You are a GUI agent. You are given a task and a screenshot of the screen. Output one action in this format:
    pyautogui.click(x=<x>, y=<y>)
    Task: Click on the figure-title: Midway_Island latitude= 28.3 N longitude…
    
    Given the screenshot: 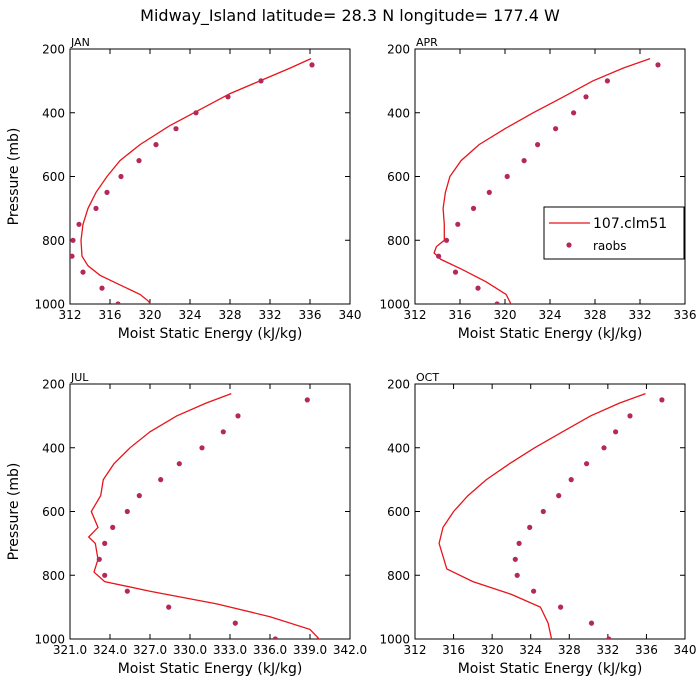 What is the action you would take?
    pyautogui.click(x=350, y=16)
    